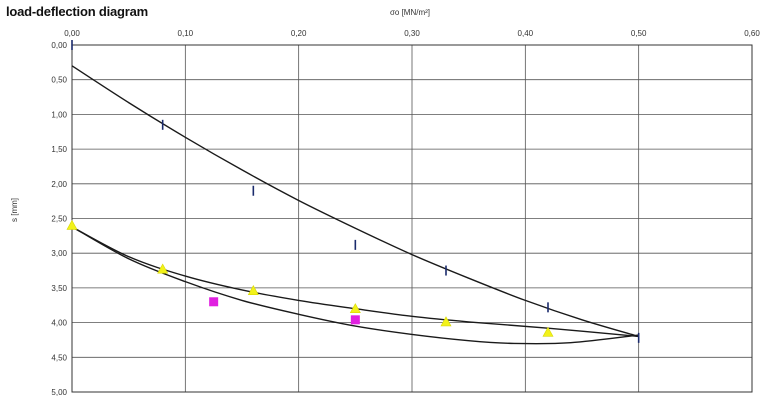 The image size is (768, 405). Describe the element at coordinates (59, 288) in the screenshot. I see `y-tick-label: 3,50` at that location.